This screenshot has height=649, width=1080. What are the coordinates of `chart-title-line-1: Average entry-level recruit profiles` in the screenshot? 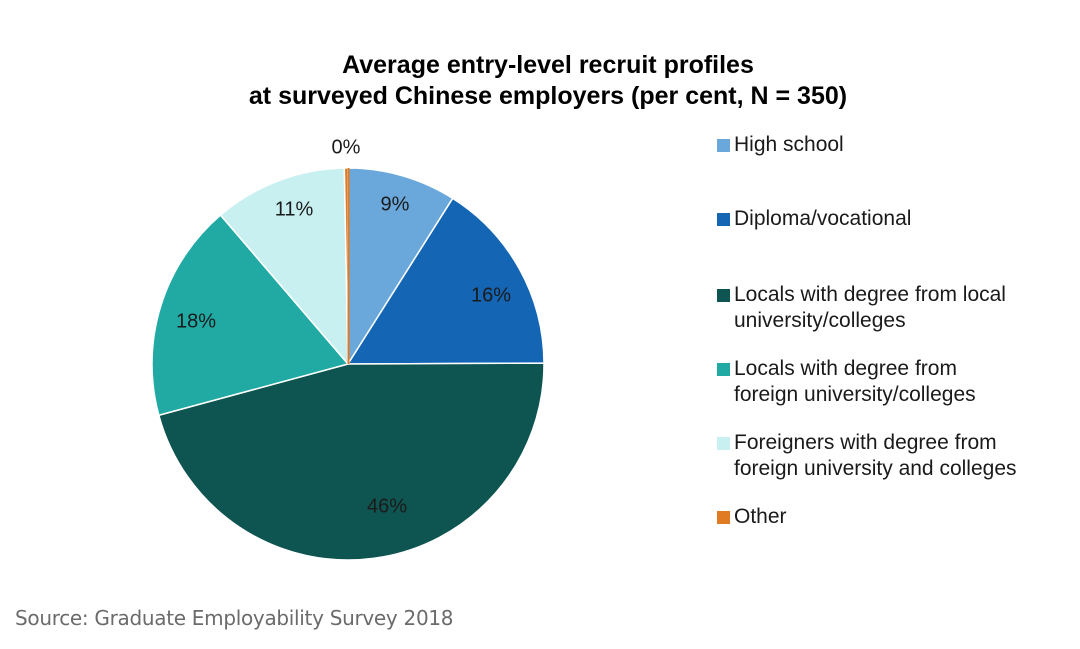 It's located at (548, 65).